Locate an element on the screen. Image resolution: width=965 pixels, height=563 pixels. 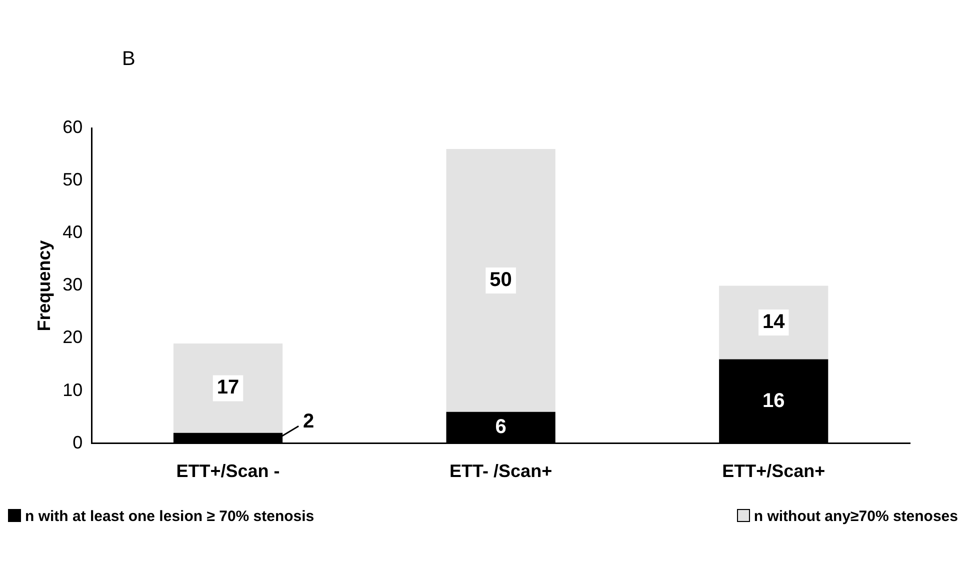
y-tick-label: 60 is located at coordinates (72, 126).